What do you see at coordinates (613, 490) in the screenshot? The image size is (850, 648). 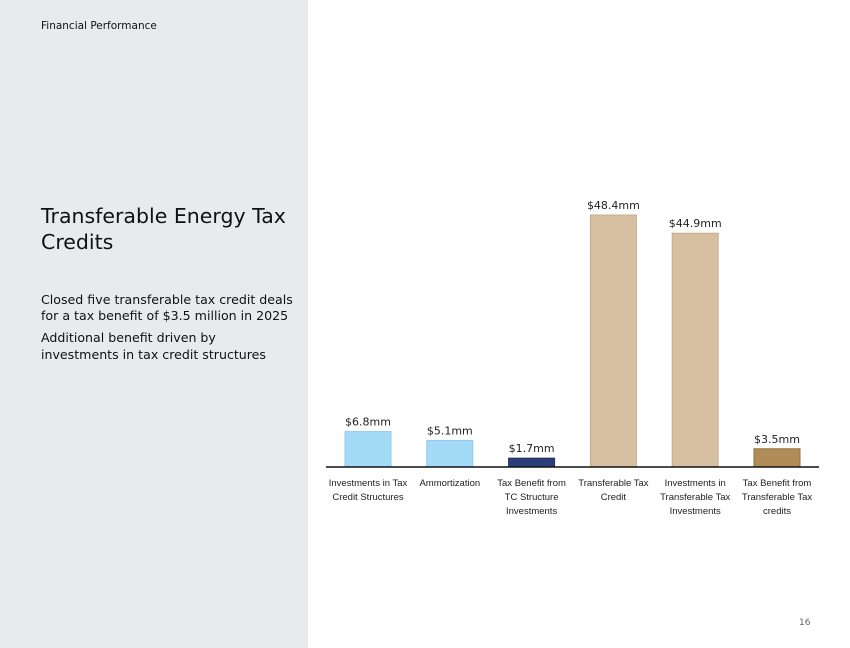 I see `category-label-3: Transferable Tax Credit` at bounding box center [613, 490].